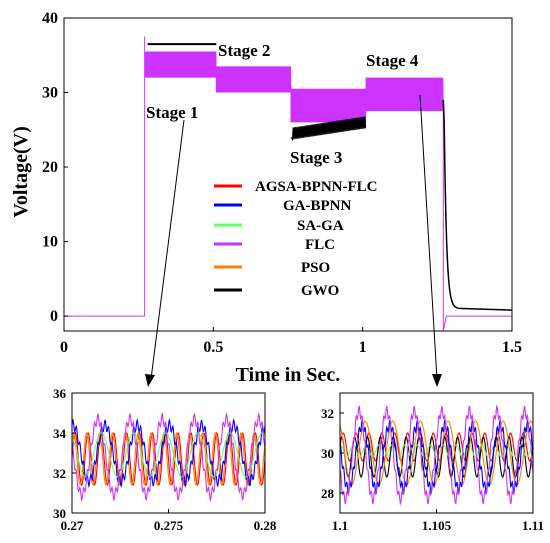  I want to click on inset1-ticks: 0.27 0.275 0.28 30 32 34 36, so click(165, 459).